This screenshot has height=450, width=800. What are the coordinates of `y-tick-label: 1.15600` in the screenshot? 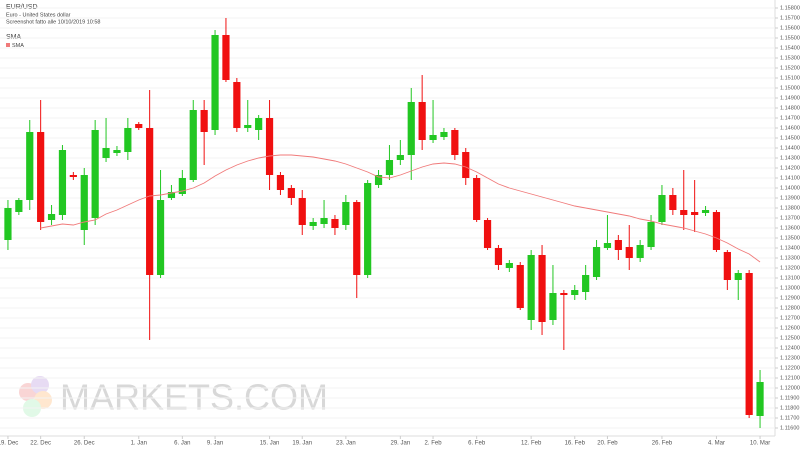 It's located at (790, 28).